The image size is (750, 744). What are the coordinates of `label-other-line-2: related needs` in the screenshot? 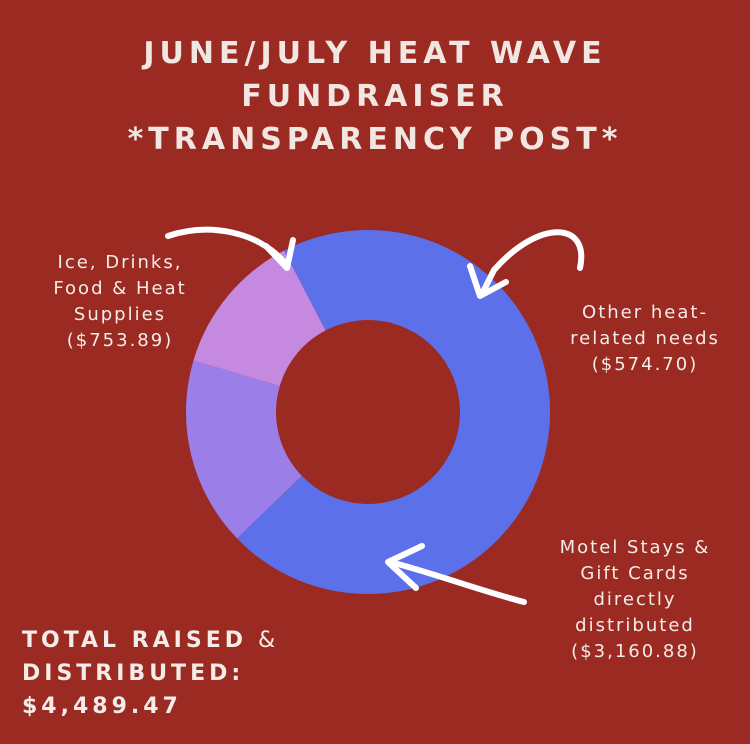 It's located at (645, 338).